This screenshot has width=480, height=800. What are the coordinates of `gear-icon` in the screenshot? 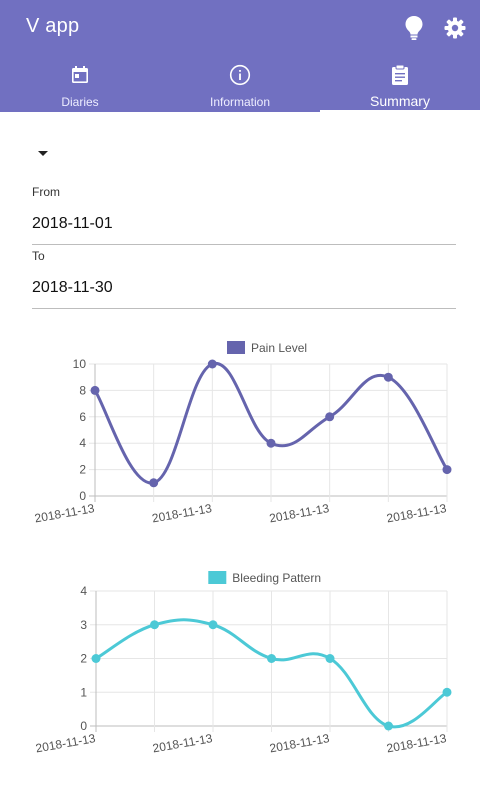 It's located at (455, 28).